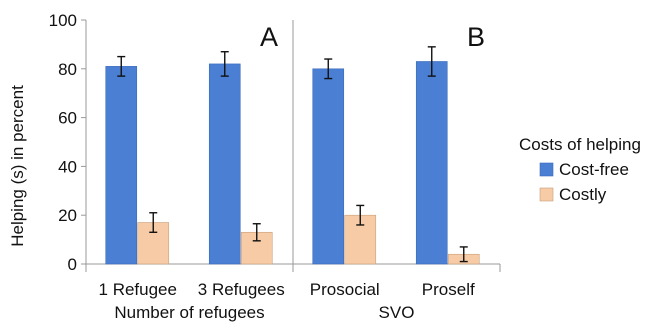 Image resolution: width=665 pixels, height=324 pixels. I want to click on x-axis-label: Number of refugees, so click(189, 312).